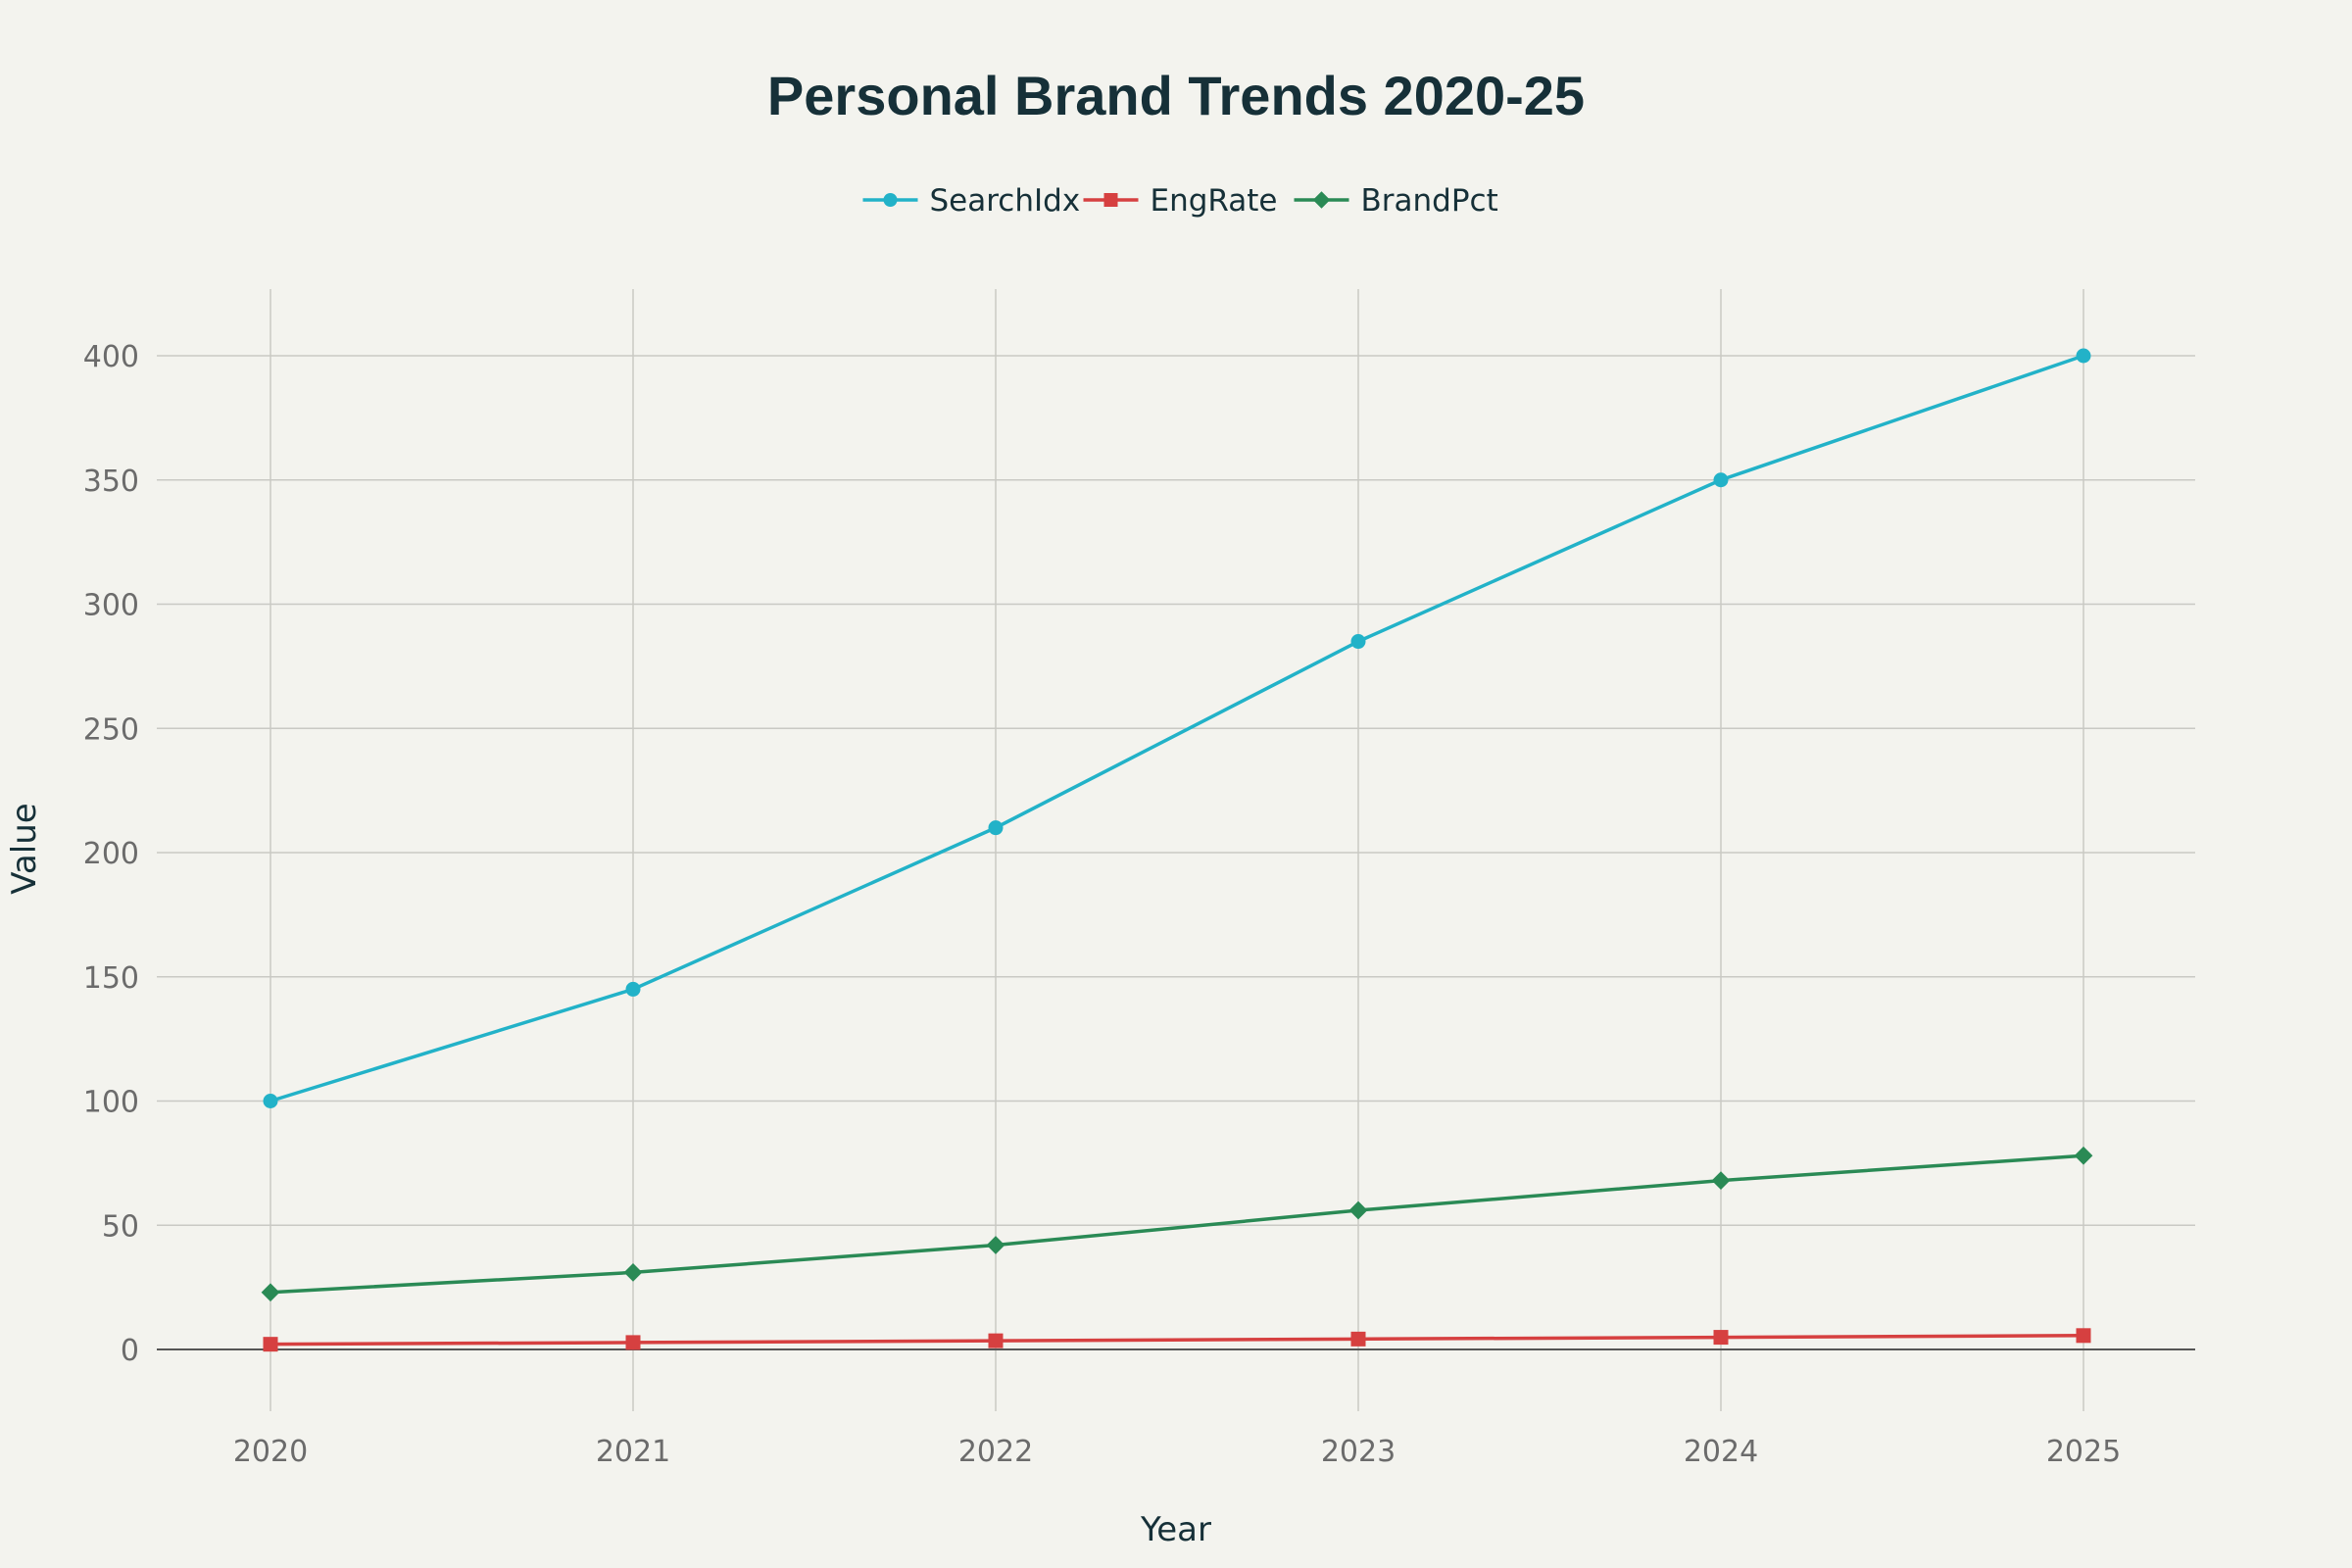 Image resolution: width=2352 pixels, height=1568 pixels. I want to click on x-tick-label: 2025, so click(2083, 1452).